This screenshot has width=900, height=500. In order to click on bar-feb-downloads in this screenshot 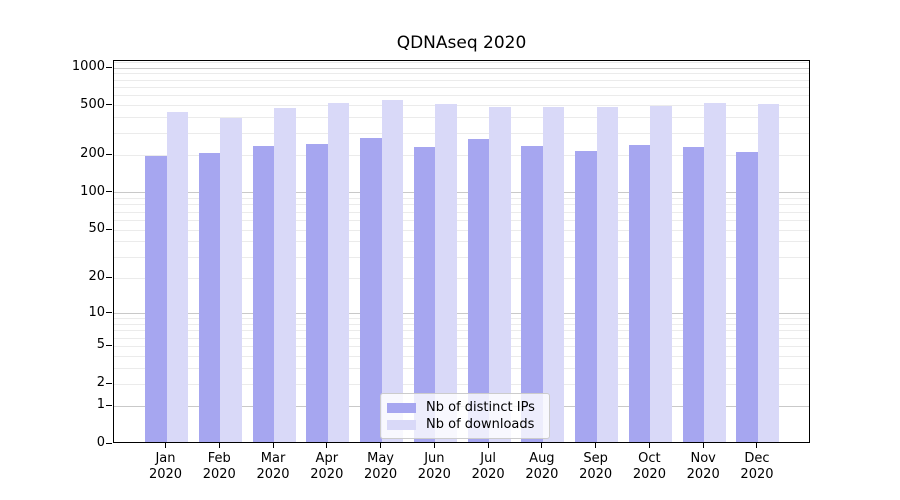, I will do `click(231, 279)`.